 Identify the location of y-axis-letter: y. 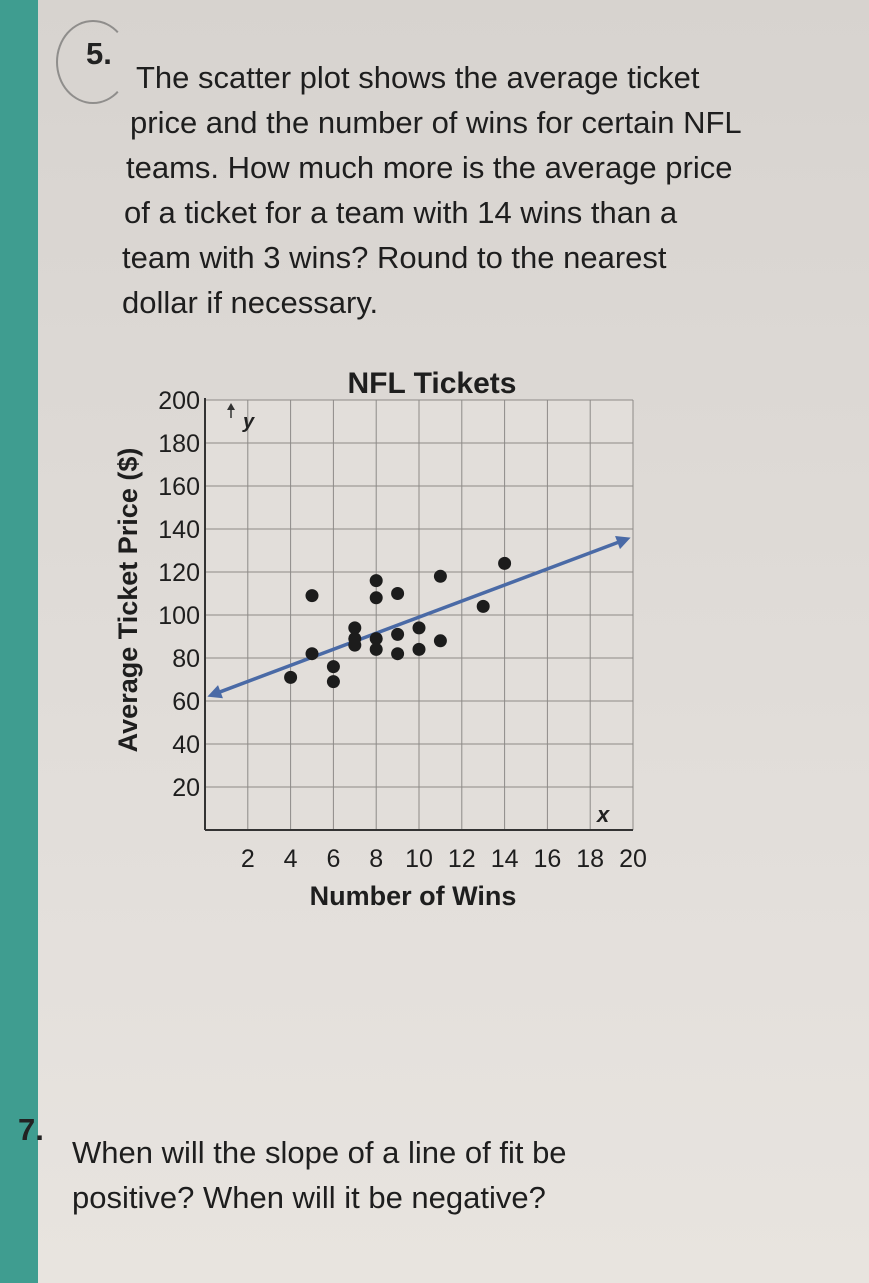
(248, 422).